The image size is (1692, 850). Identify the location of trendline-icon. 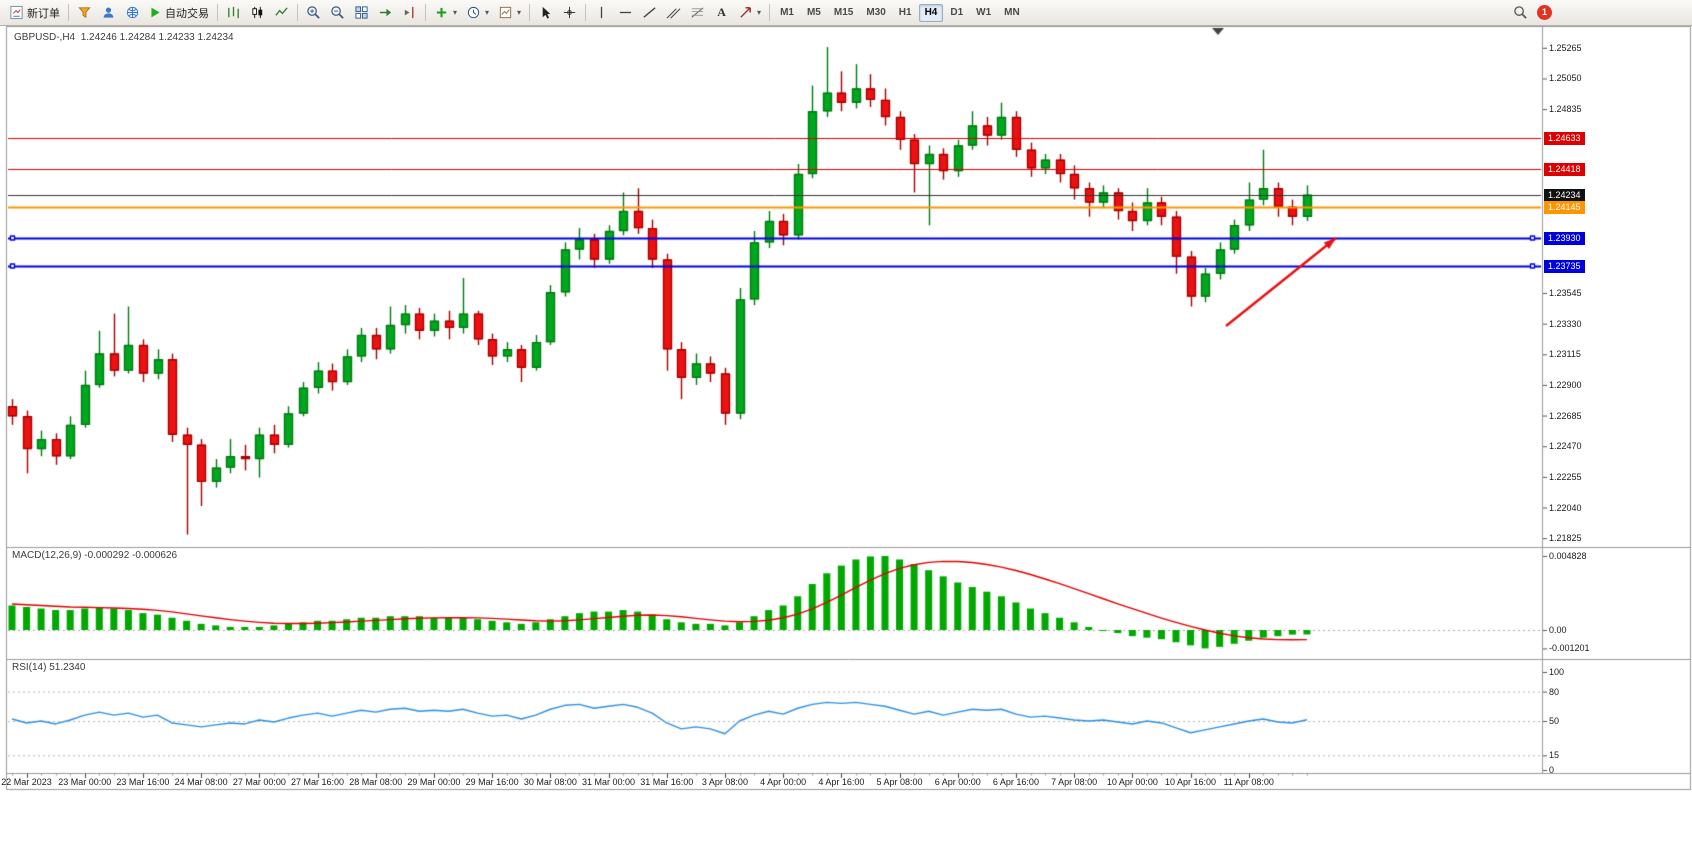
(649, 12).